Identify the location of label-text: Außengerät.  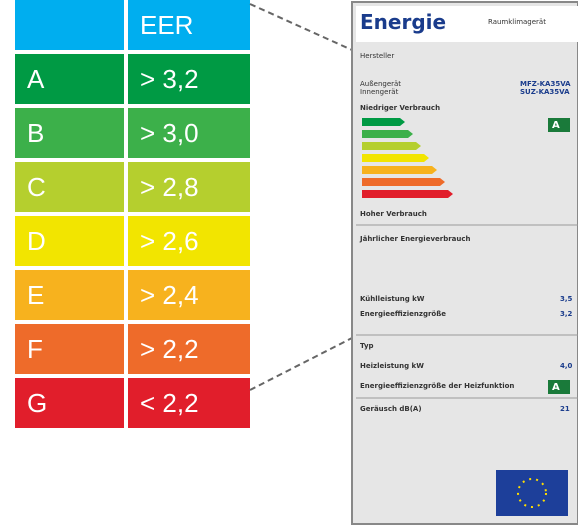
(381, 84).